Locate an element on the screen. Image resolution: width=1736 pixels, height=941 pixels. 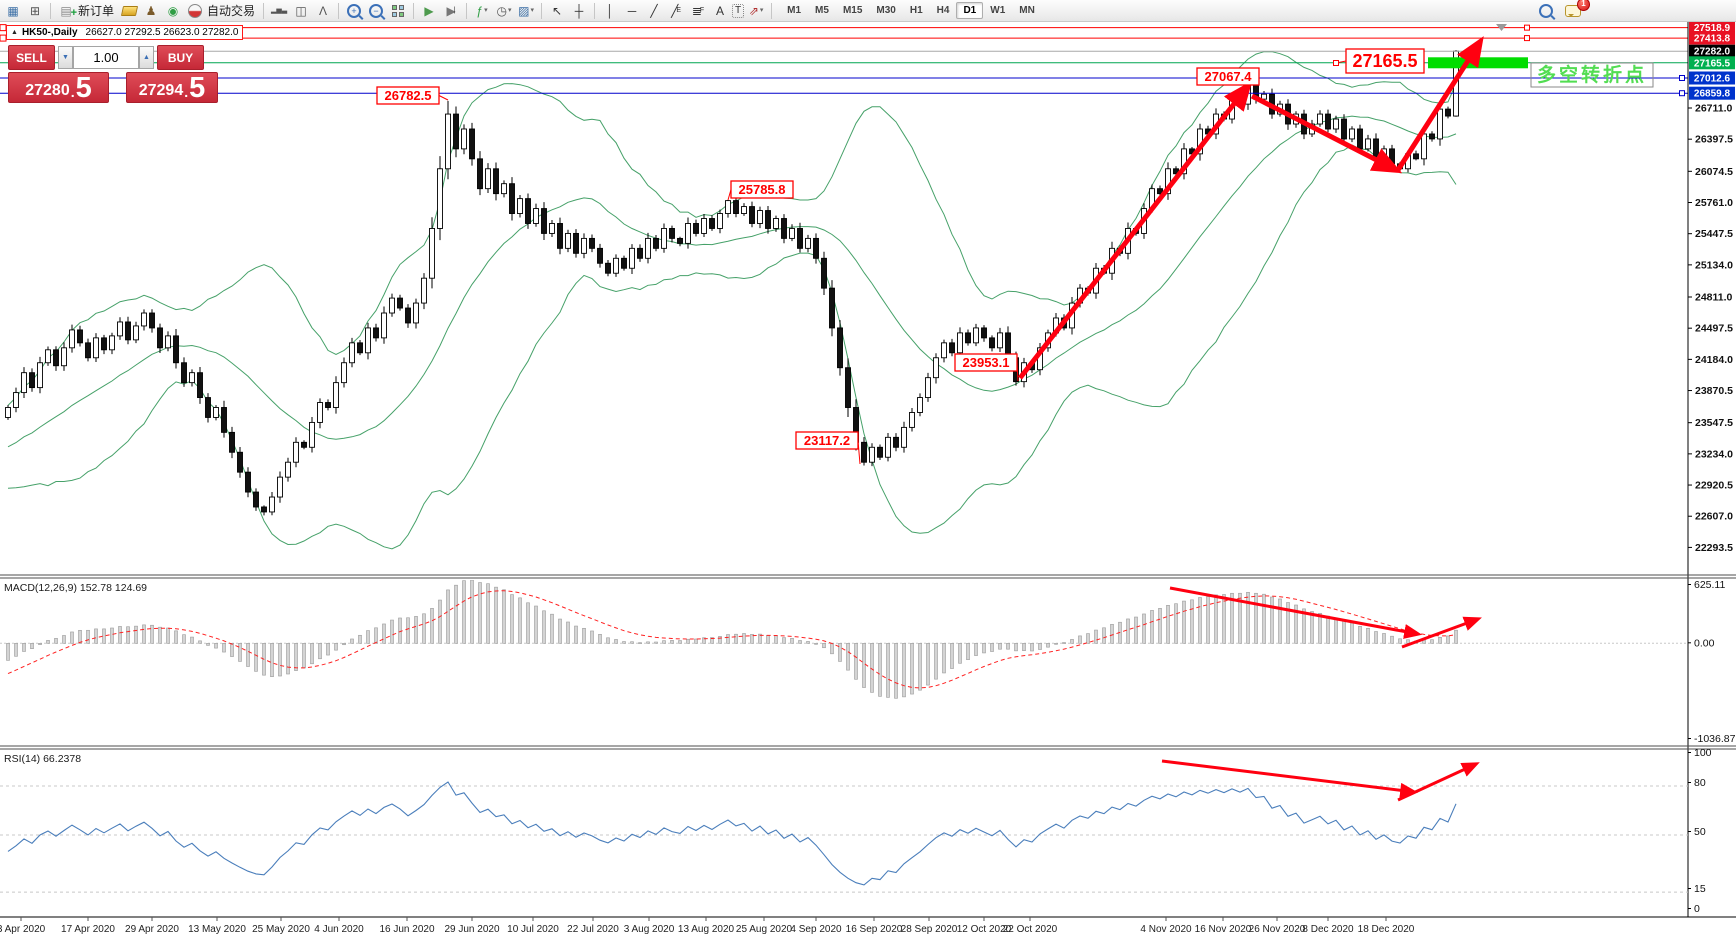
rsi-trend-arrows is located at coordinates (1320, 780).